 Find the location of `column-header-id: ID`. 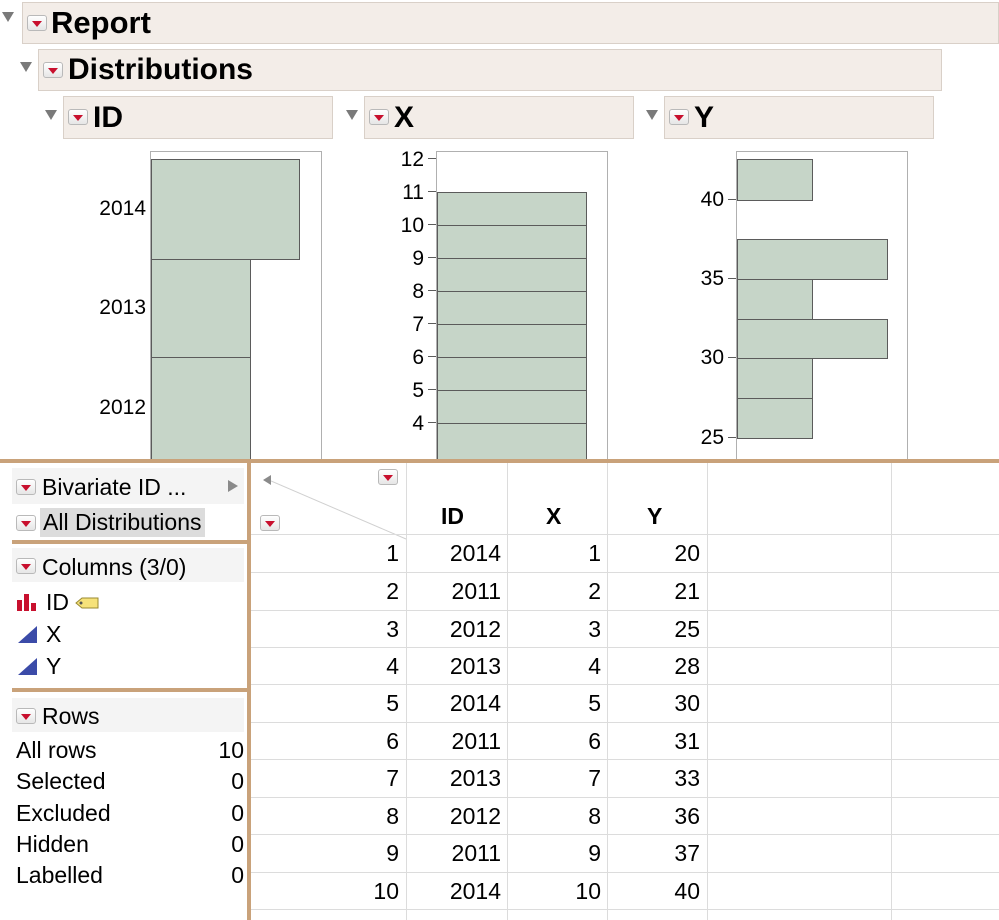

column-header-id: ID is located at coordinates (452, 516).